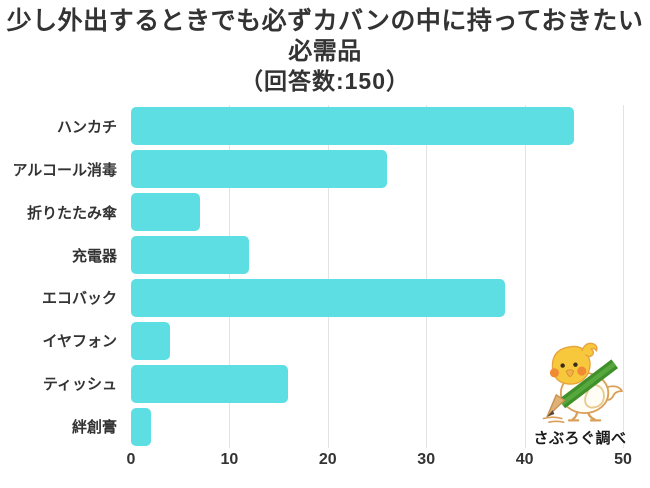 This screenshot has width=650, height=488. What do you see at coordinates (79, 299) in the screenshot?
I see `category-label: エコバック` at bounding box center [79, 299].